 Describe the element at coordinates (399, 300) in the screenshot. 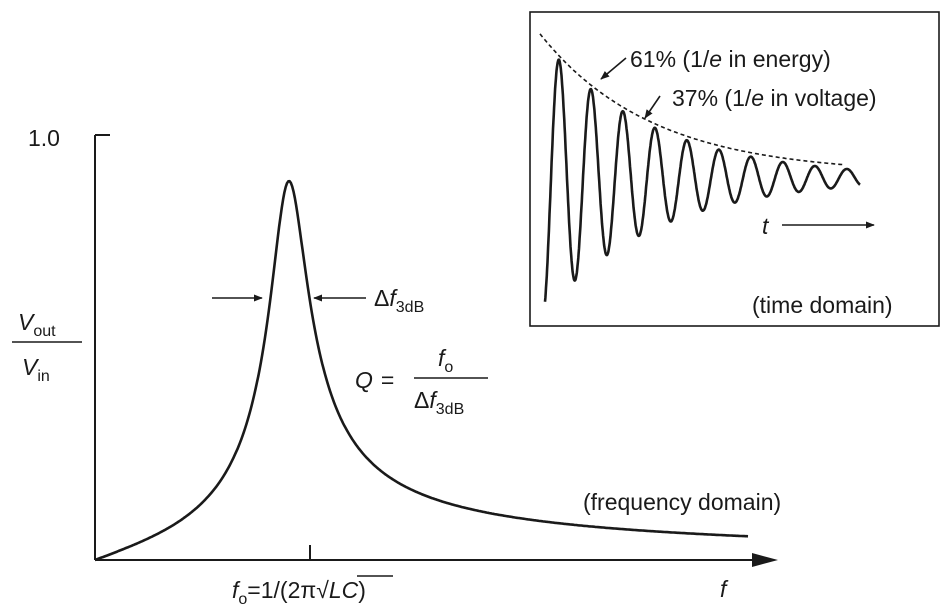

I see `bandwidth-label: Δf3dB` at that location.